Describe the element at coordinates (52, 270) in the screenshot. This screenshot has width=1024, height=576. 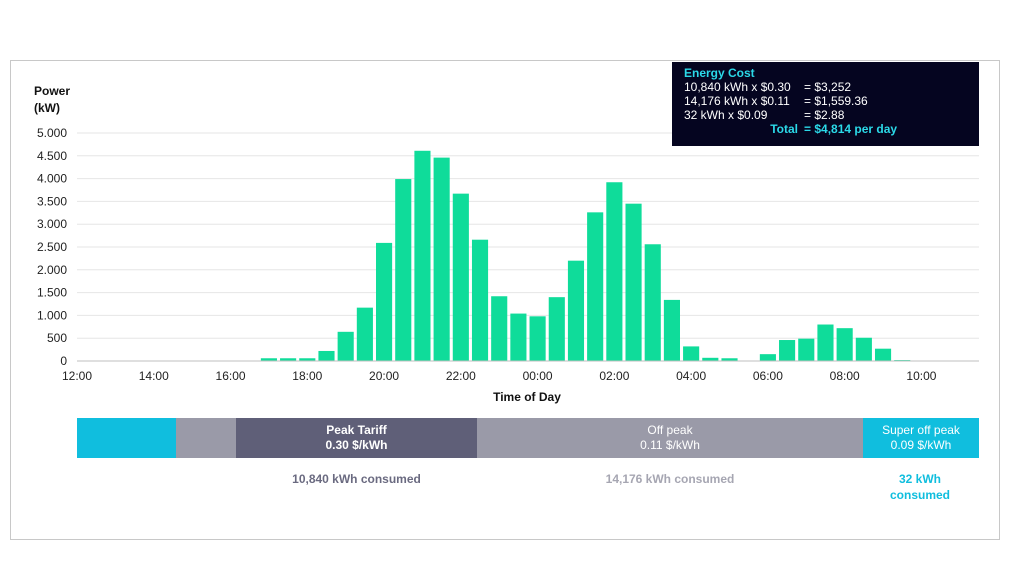
I see `y-tick-label: 2.000` at that location.